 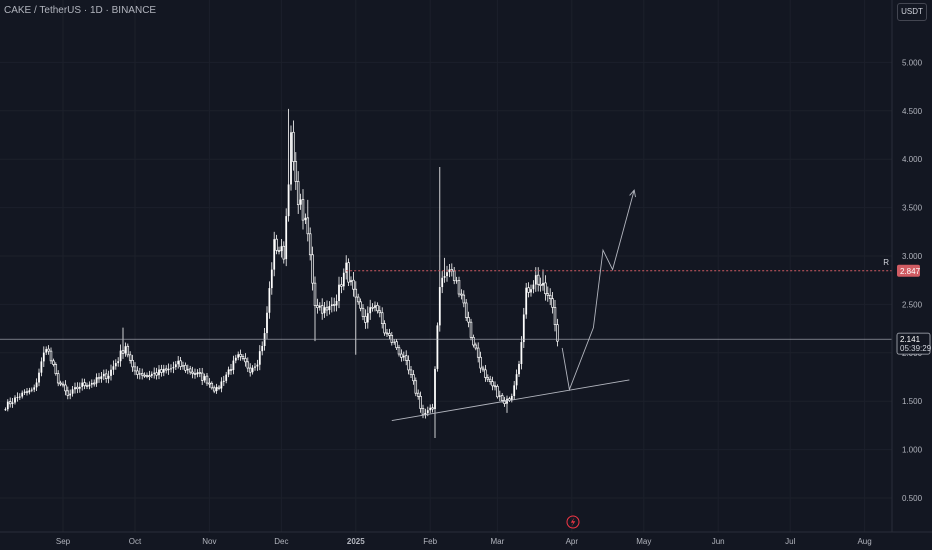 I want to click on lightning-icon, so click(x=573, y=522).